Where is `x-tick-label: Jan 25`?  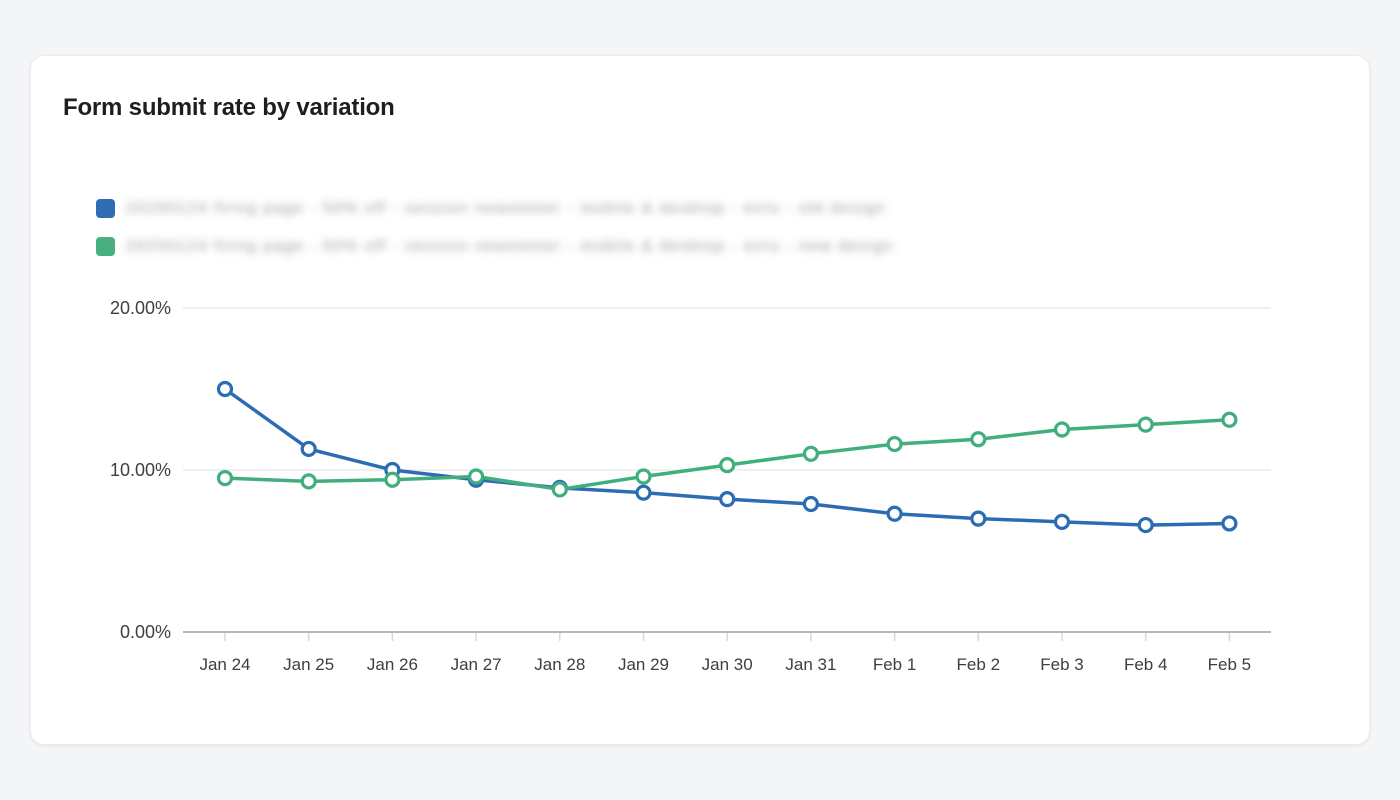 x-tick-label: Jan 25 is located at coordinates (308, 664).